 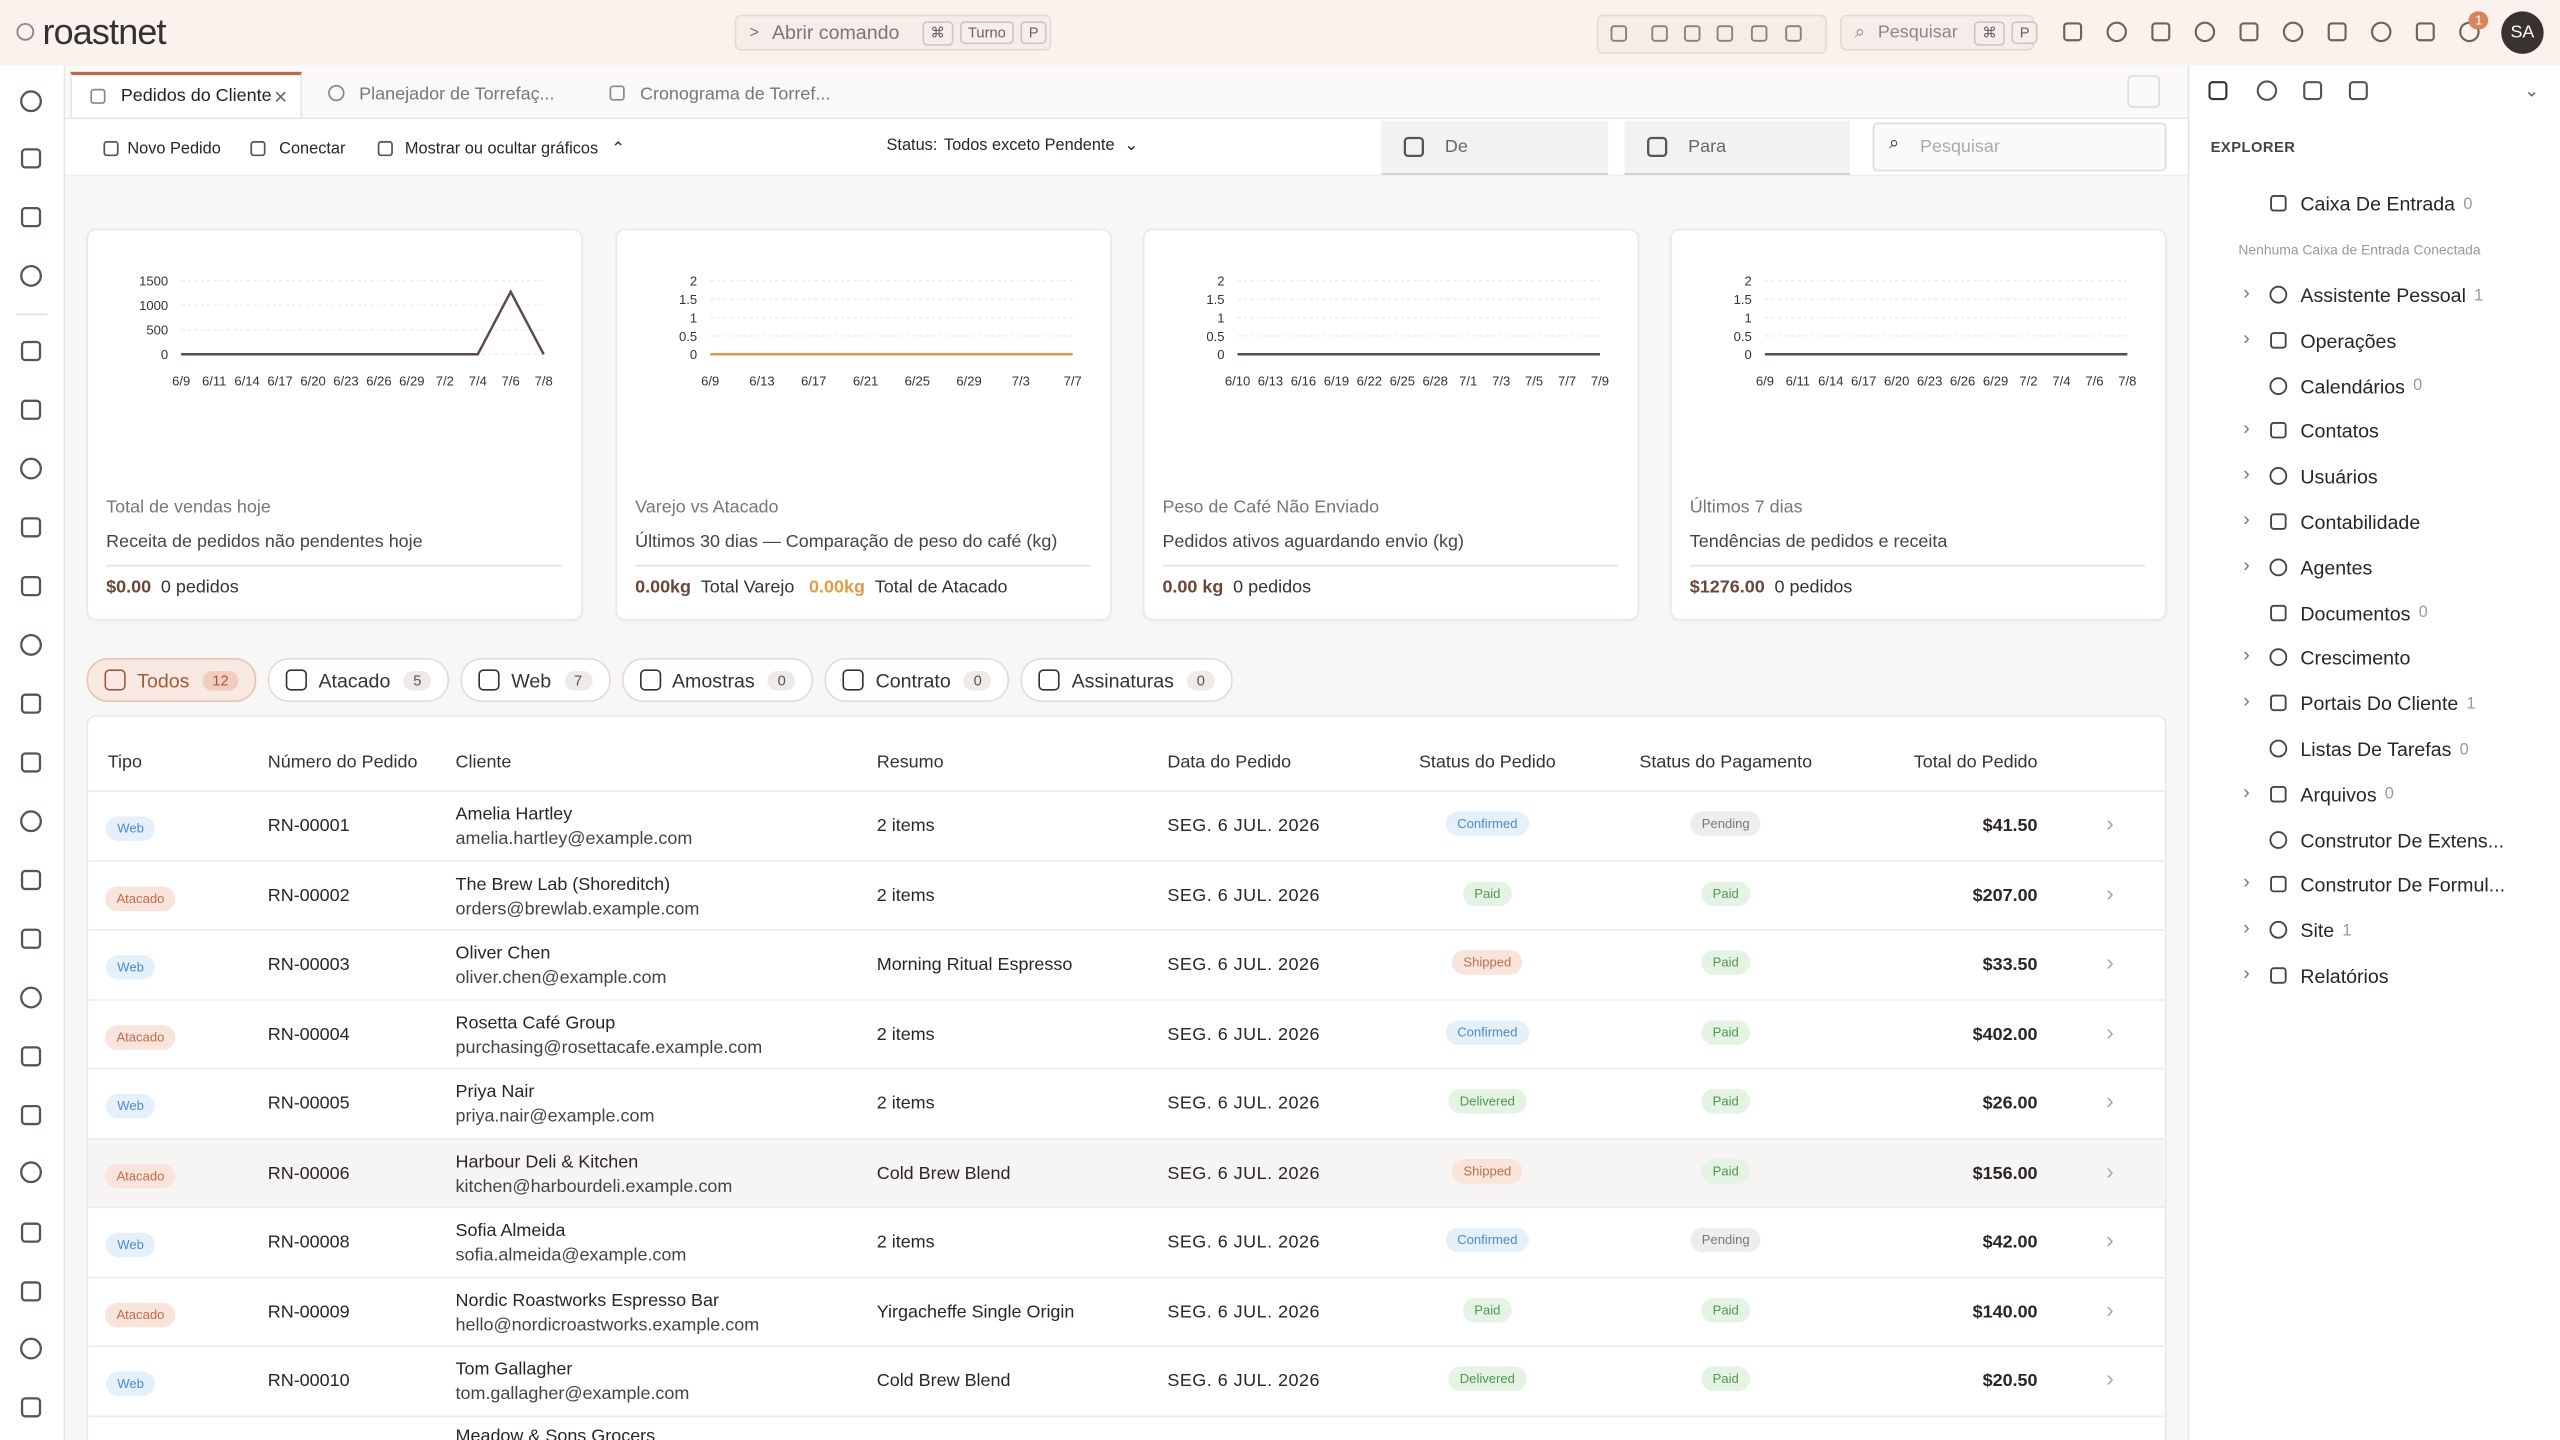 I want to click on filter-pill: Web 7, so click(x=535, y=680).